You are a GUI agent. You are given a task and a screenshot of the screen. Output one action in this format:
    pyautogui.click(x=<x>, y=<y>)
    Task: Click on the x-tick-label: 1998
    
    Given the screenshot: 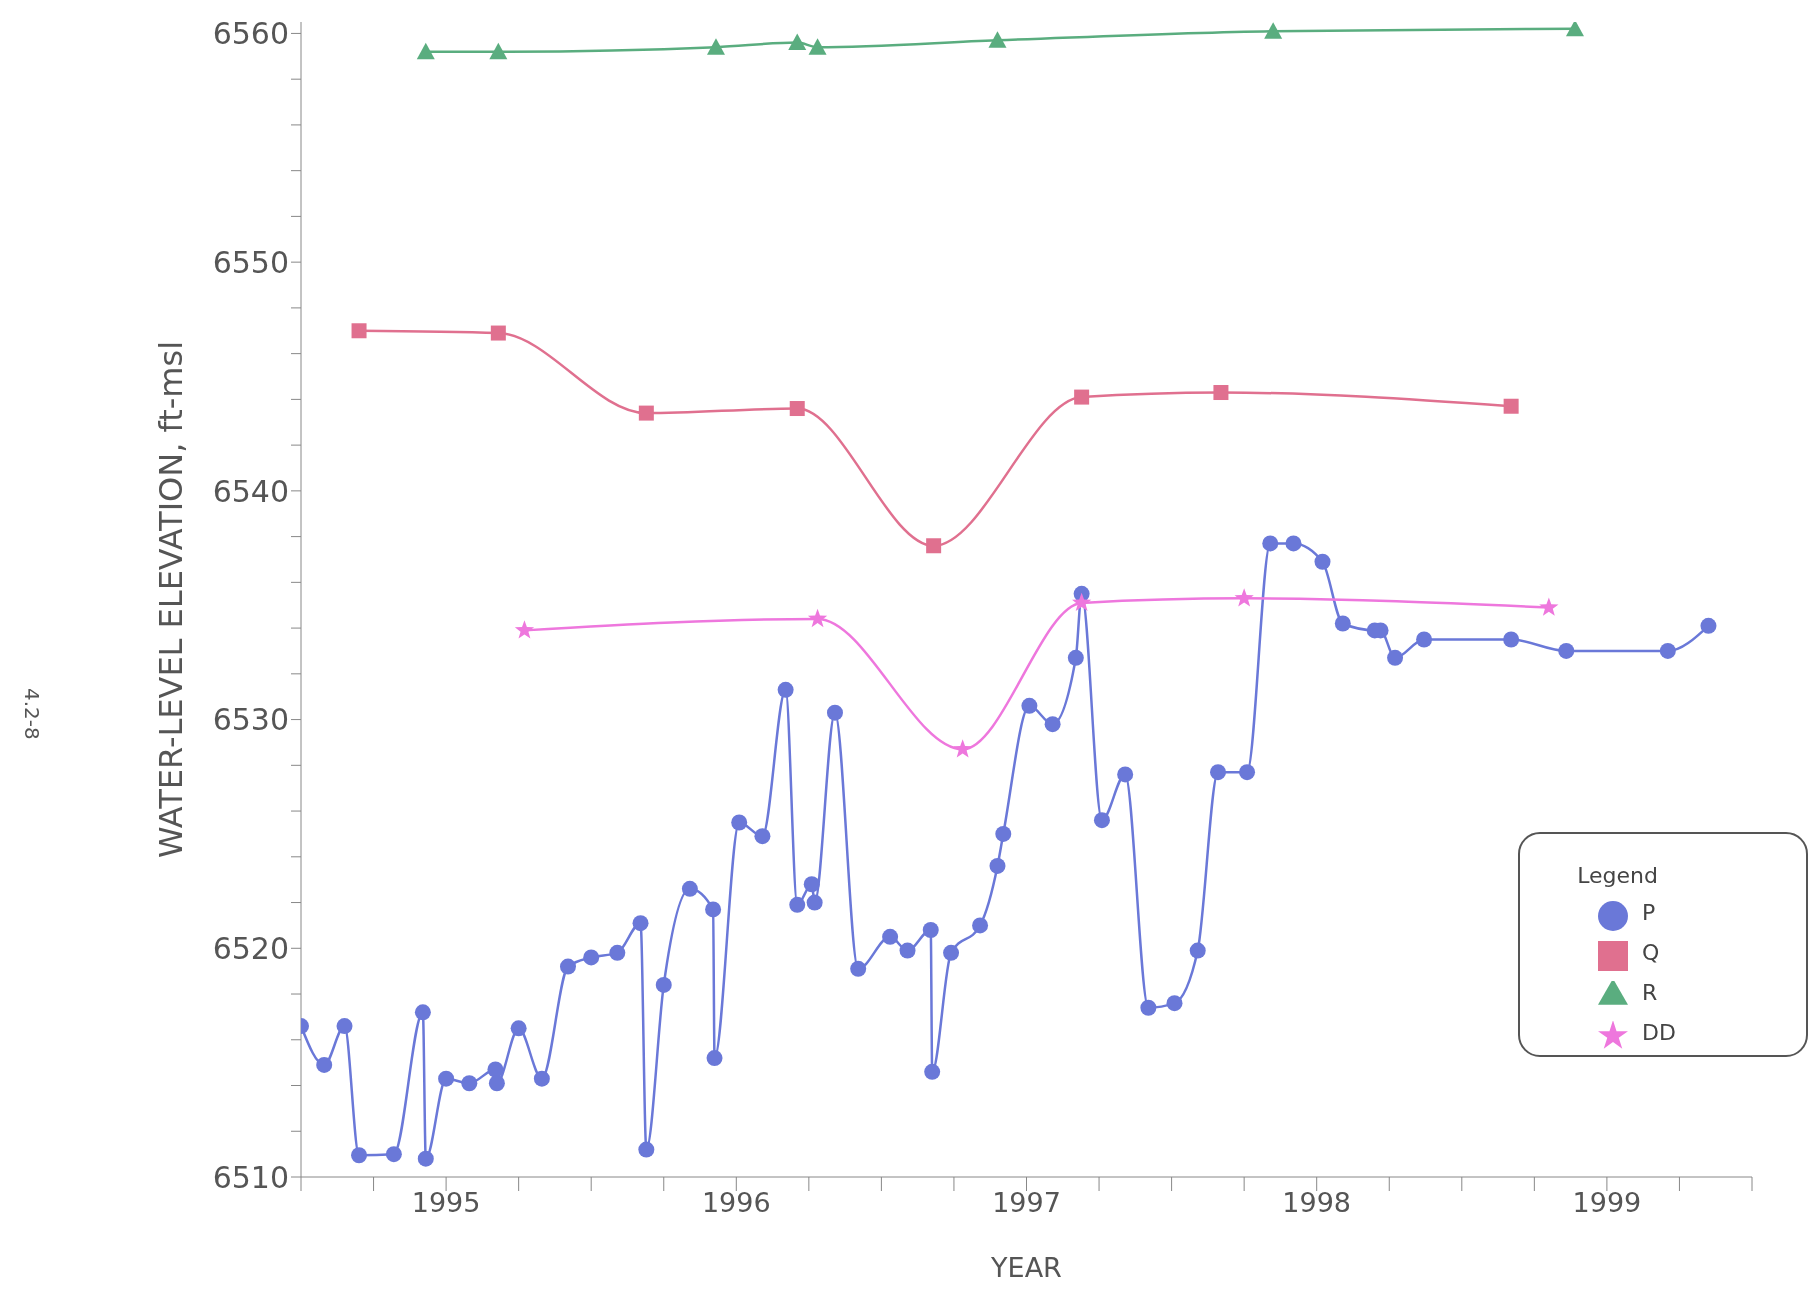 What is the action you would take?
    pyautogui.click(x=1317, y=1203)
    